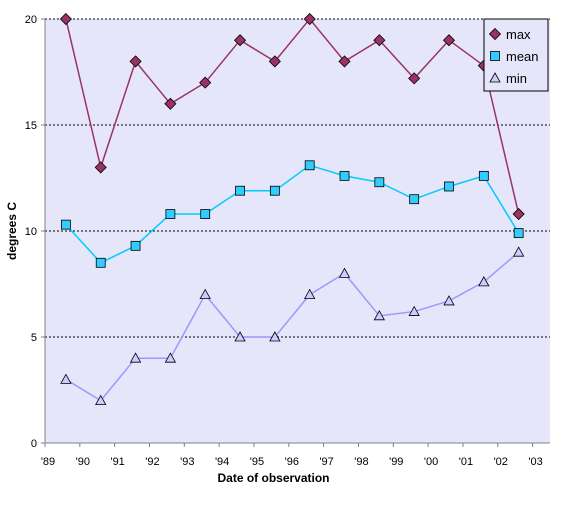  Describe the element at coordinates (466, 462) in the screenshot. I see `x-tick-label: '01` at that location.